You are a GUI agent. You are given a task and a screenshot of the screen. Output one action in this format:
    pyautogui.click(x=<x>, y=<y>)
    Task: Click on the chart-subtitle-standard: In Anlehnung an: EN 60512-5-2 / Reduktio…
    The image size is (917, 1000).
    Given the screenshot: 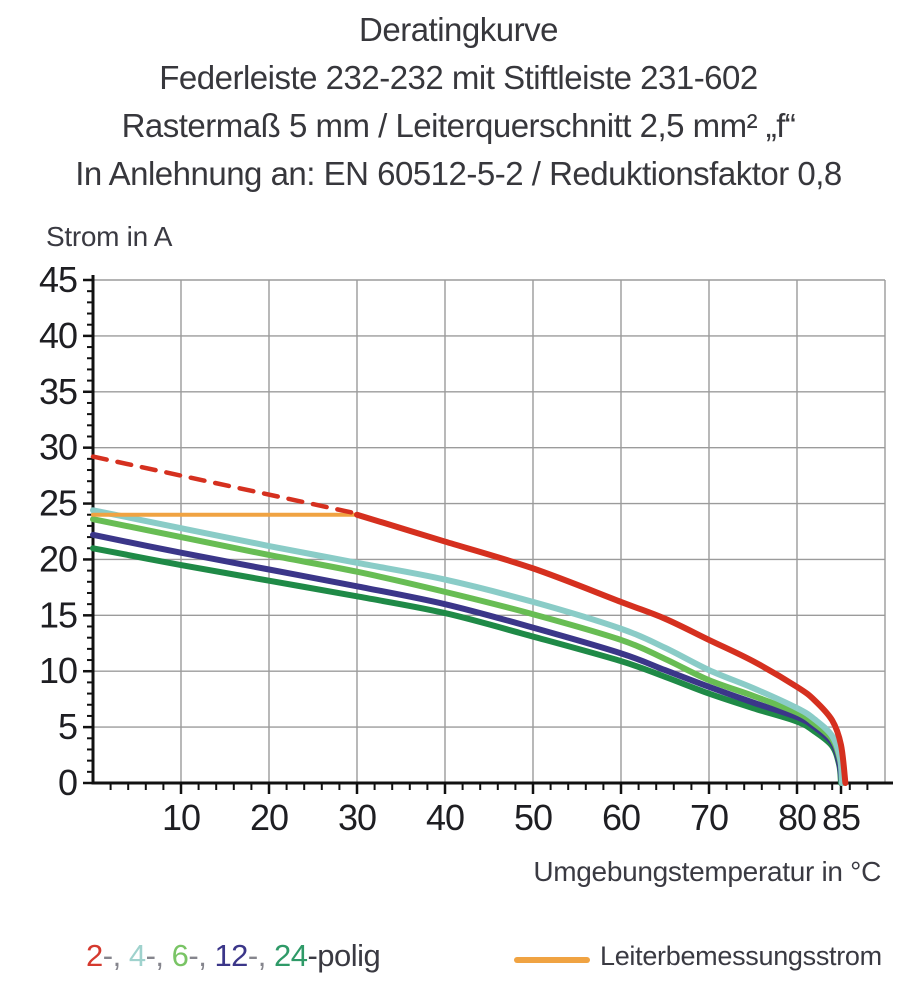 What is the action you would take?
    pyautogui.click(x=458, y=173)
    